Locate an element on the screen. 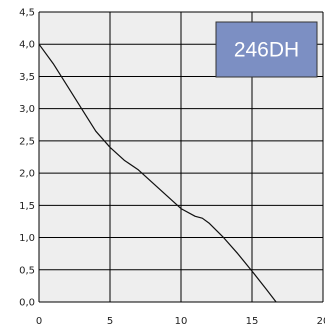 The width and height of the screenshot is (325, 333). y-tick-label: 2,0 is located at coordinates (27, 174).